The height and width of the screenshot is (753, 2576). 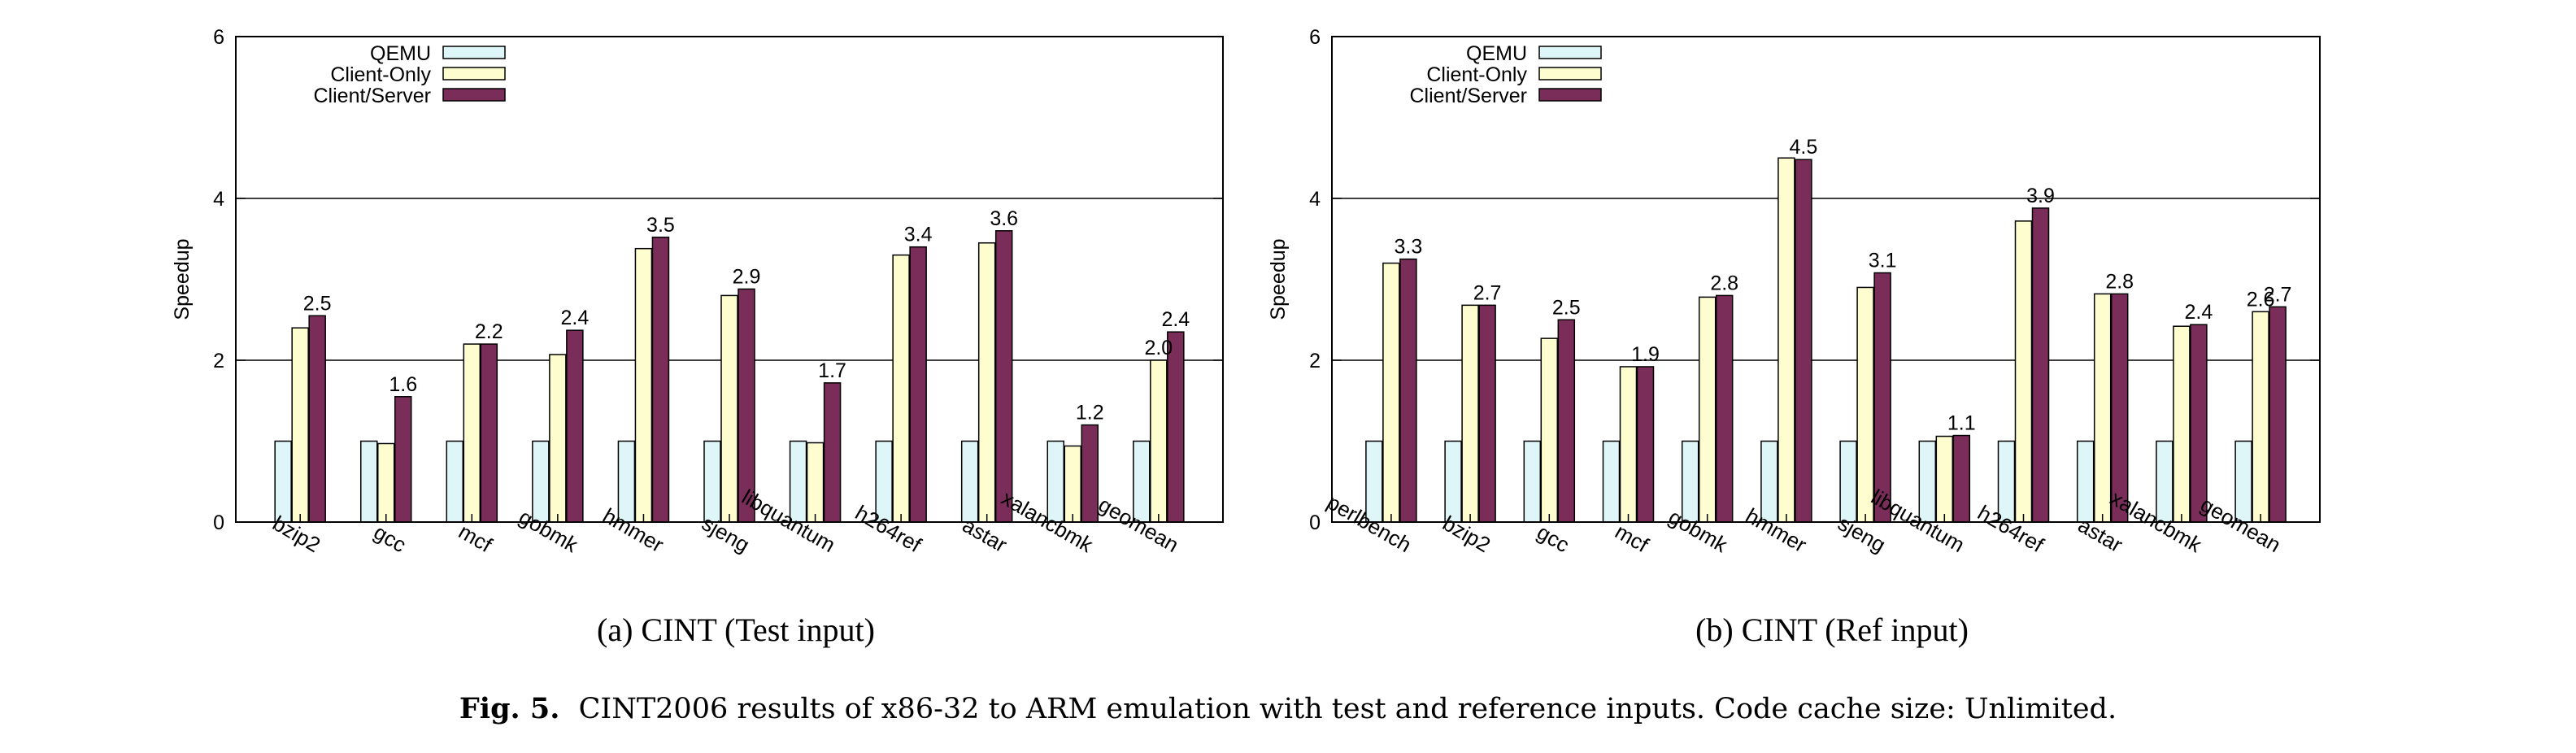 I want to click on bar-client-server-astar, so click(x=1004, y=376).